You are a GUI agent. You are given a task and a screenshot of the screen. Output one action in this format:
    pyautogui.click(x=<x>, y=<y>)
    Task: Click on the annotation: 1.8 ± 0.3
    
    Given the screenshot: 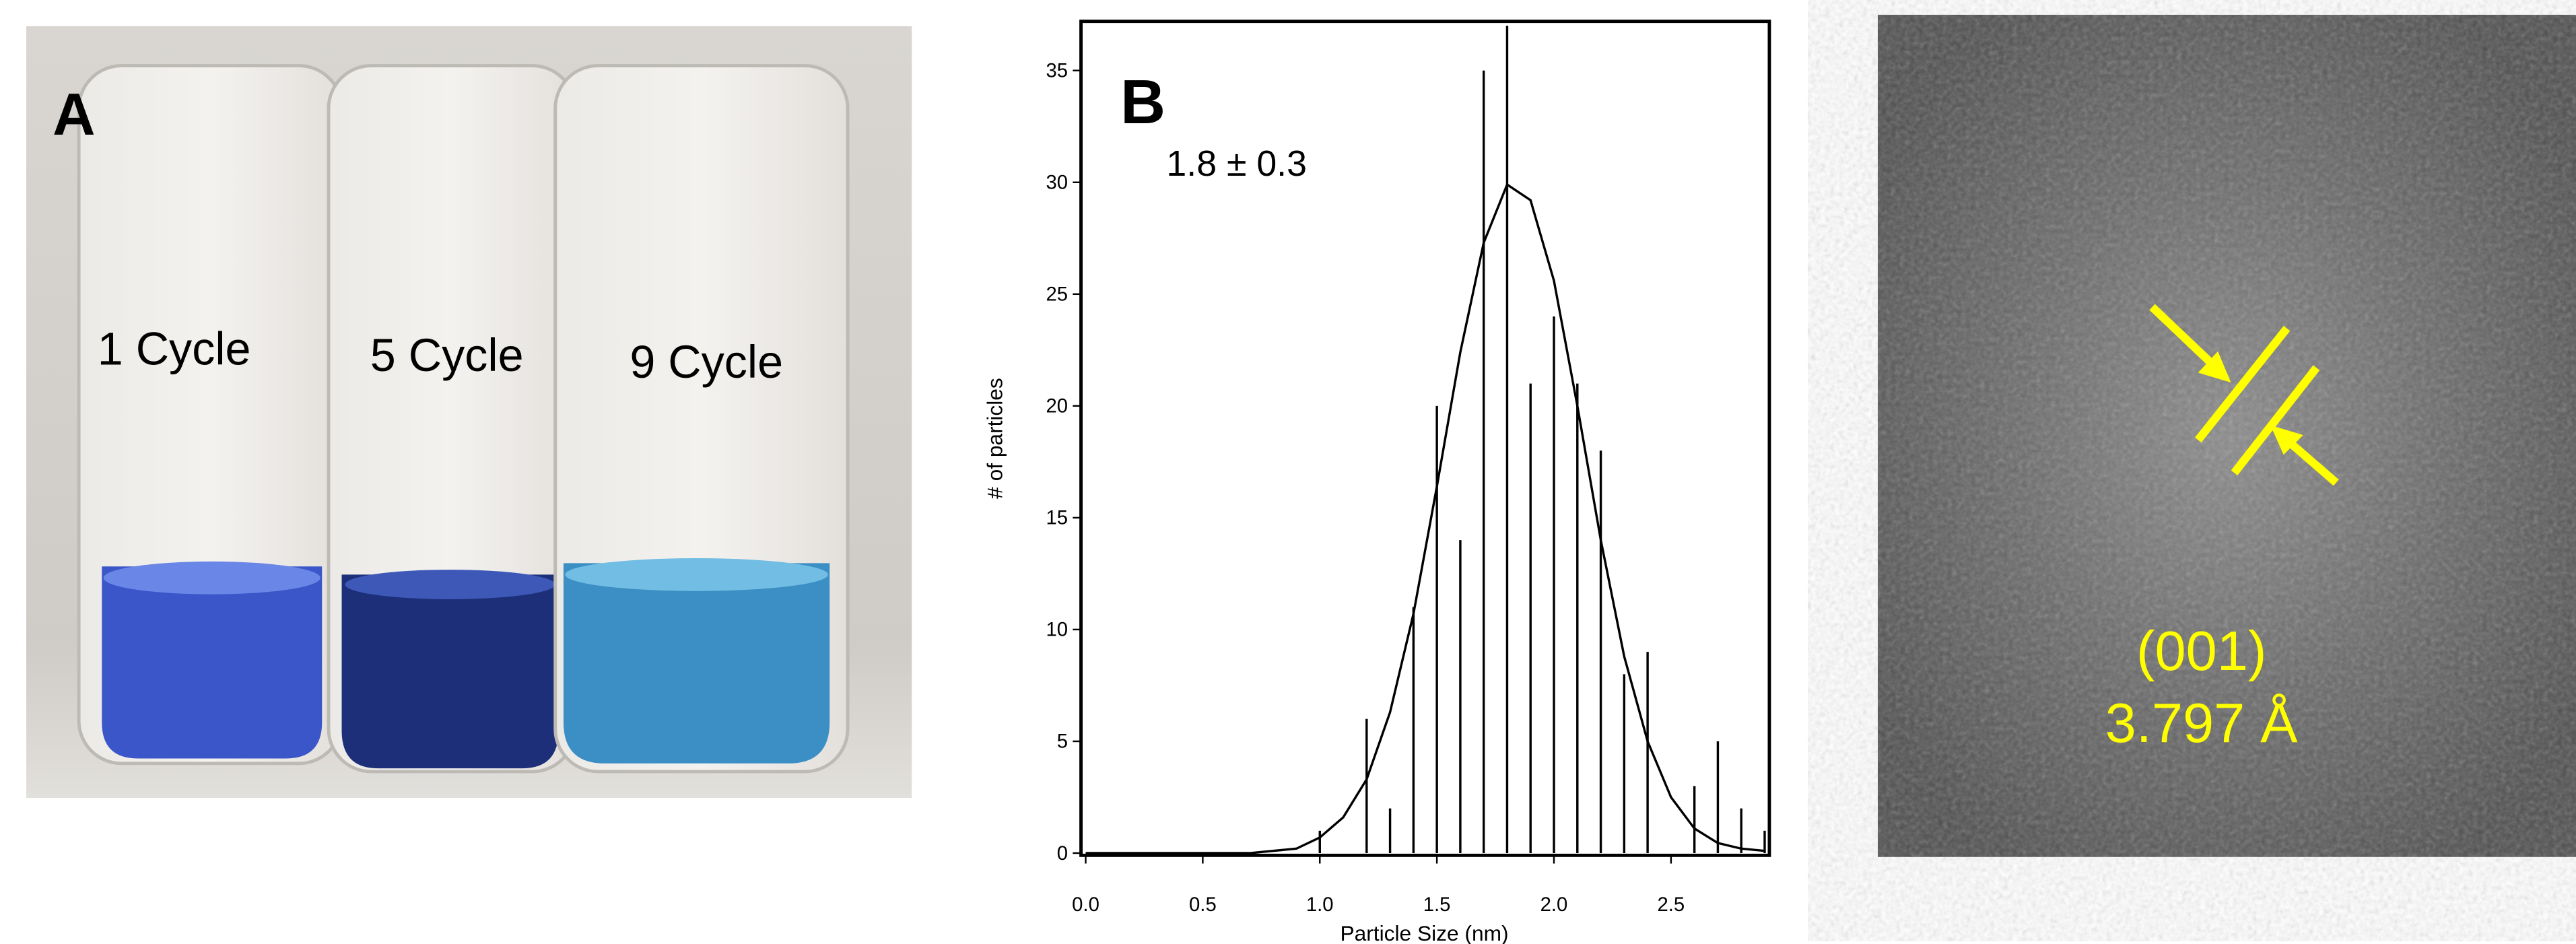 What is the action you would take?
    pyautogui.click(x=1236, y=163)
    